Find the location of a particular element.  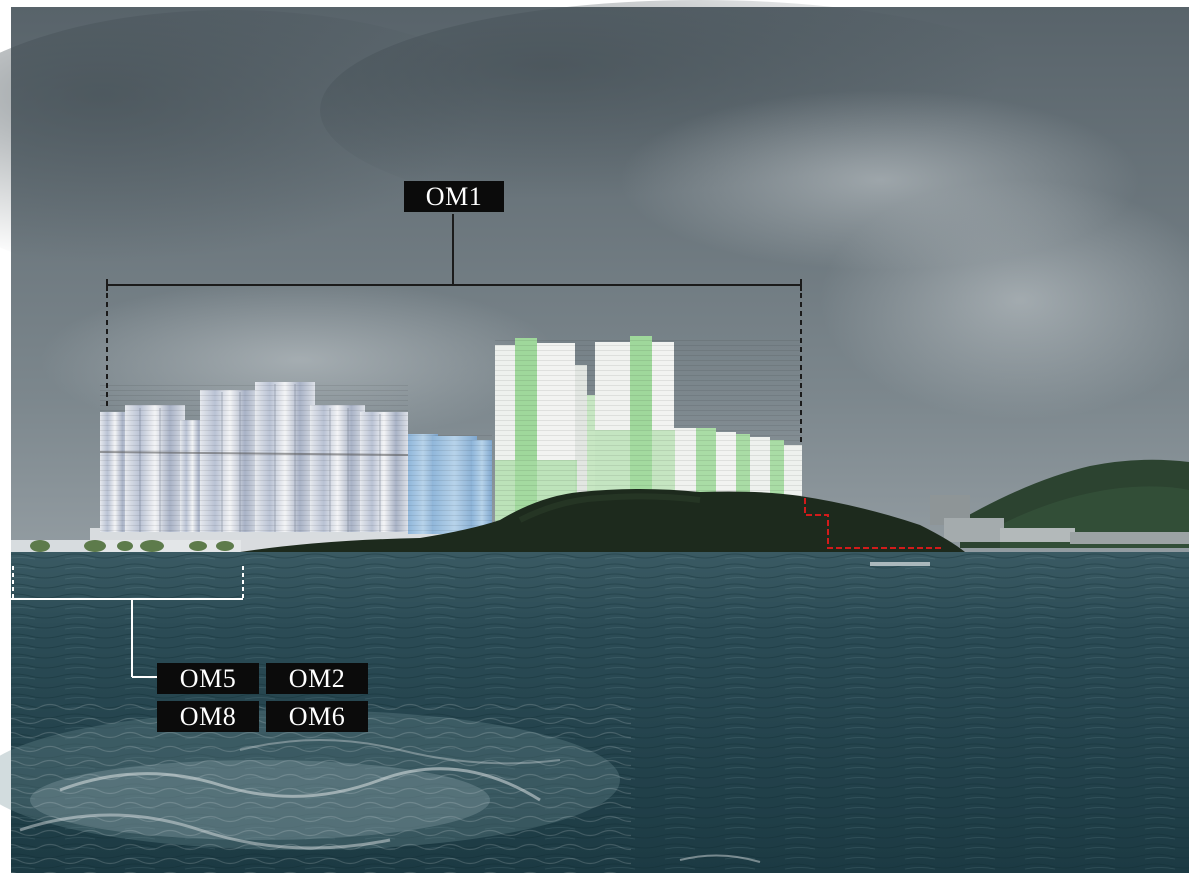

site-boundary-red is located at coordinates (873, 523).